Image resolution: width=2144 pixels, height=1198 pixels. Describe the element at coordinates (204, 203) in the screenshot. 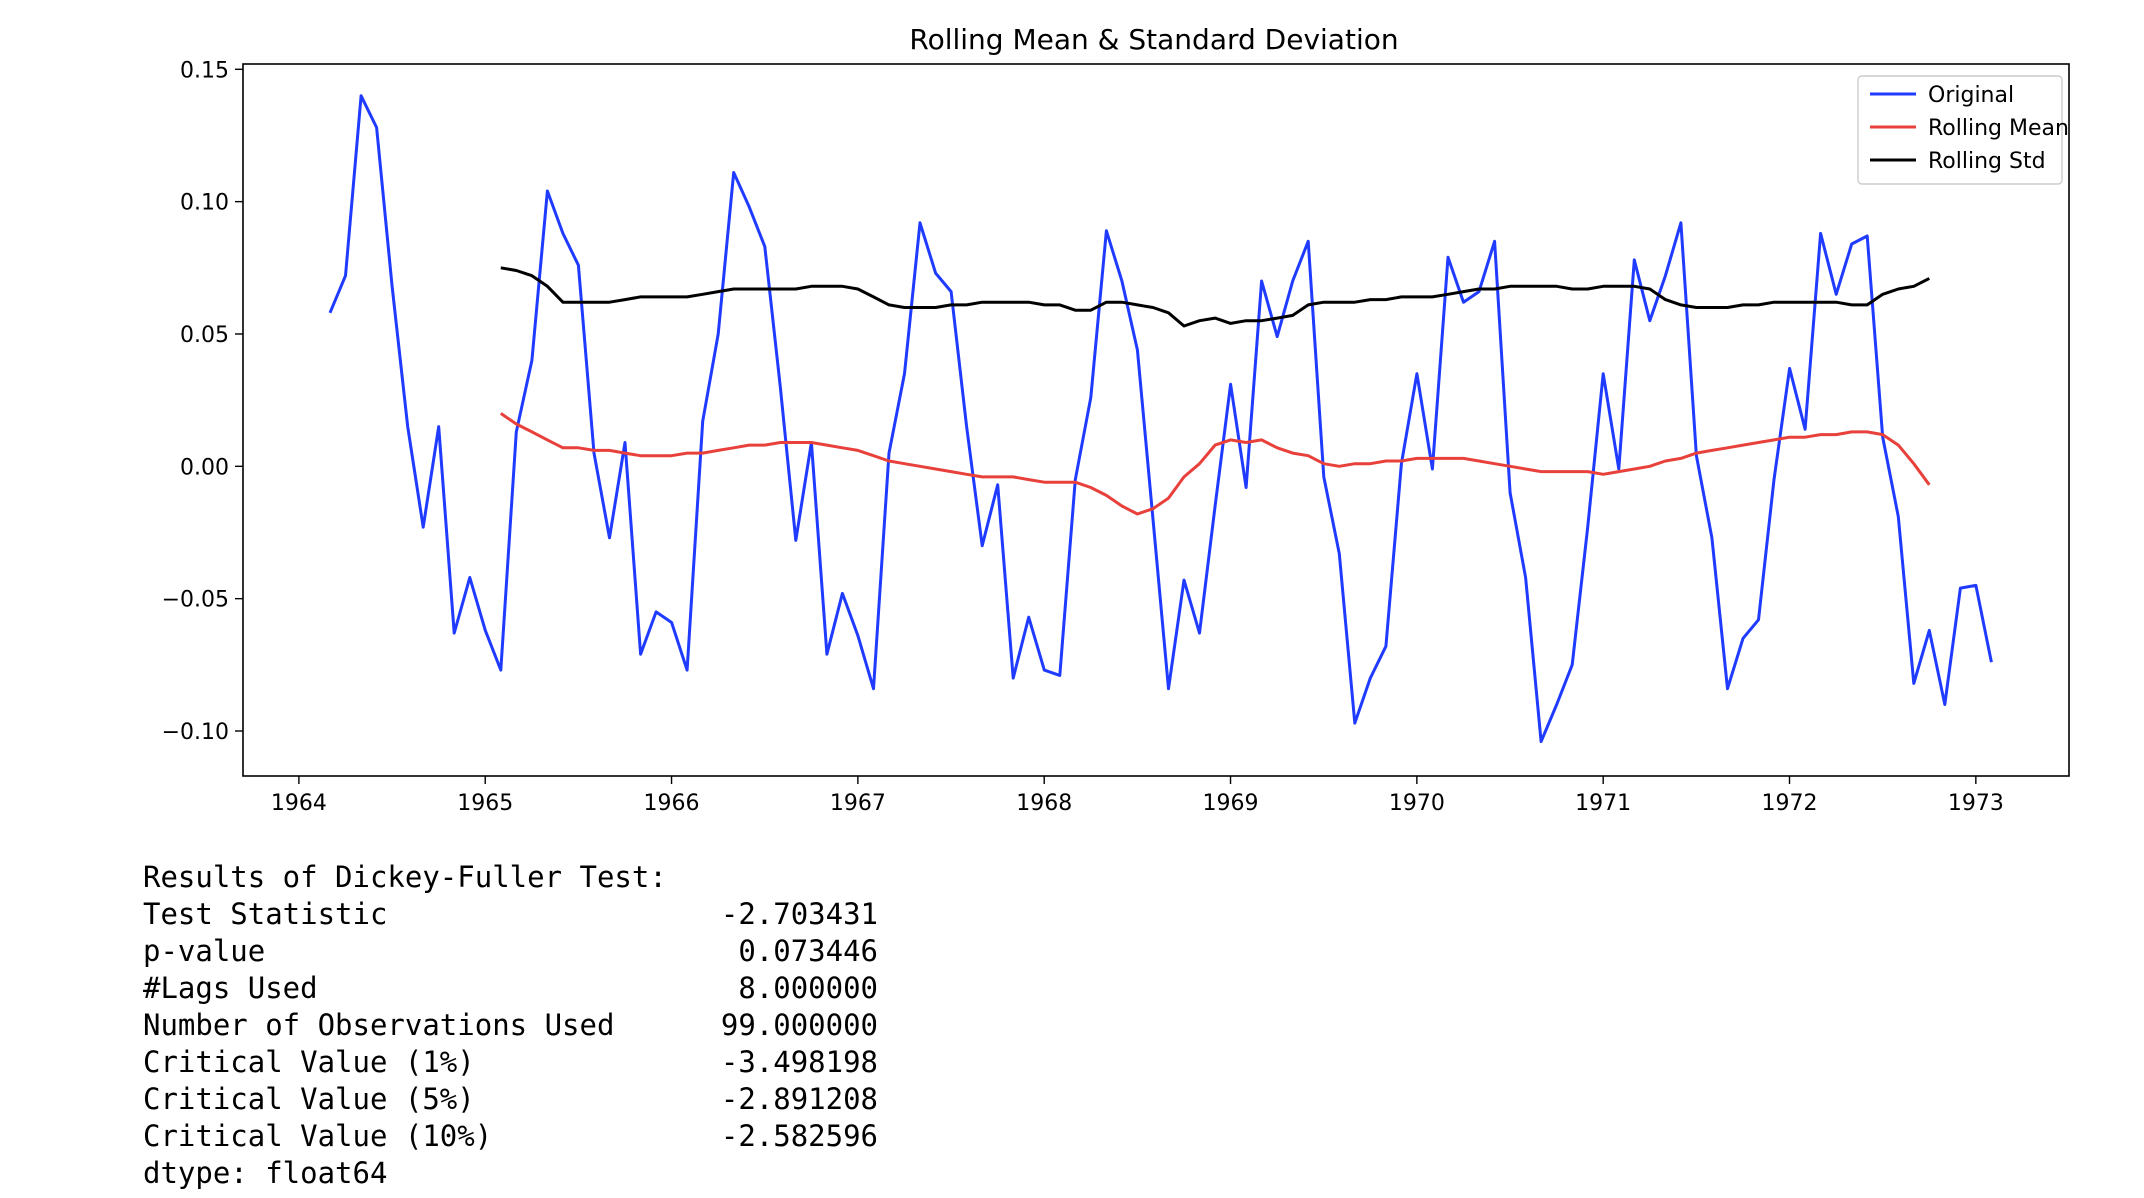

I see `y-tick-label: 0.10` at that location.